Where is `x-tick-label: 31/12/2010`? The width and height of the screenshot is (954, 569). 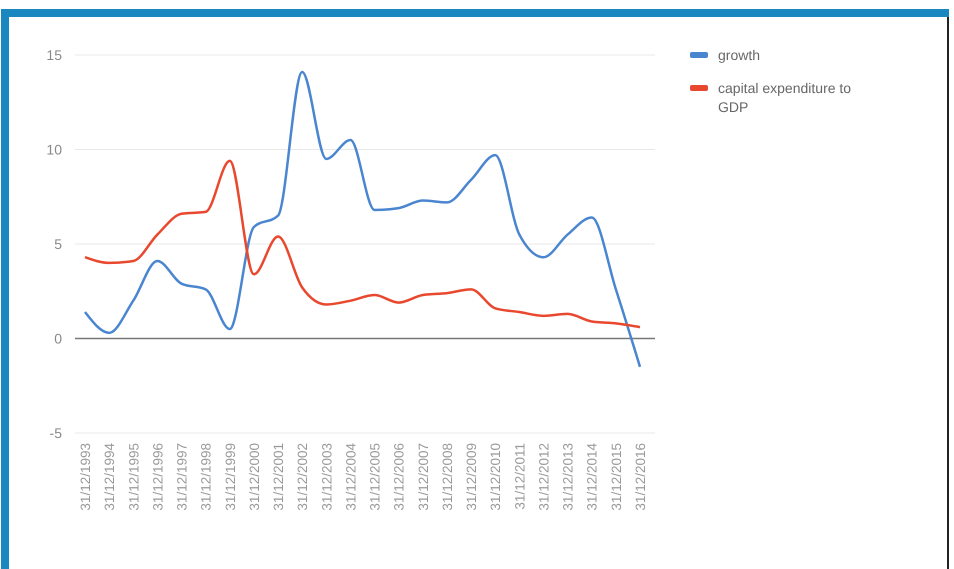 x-tick-label: 31/12/2010 is located at coordinates (496, 477).